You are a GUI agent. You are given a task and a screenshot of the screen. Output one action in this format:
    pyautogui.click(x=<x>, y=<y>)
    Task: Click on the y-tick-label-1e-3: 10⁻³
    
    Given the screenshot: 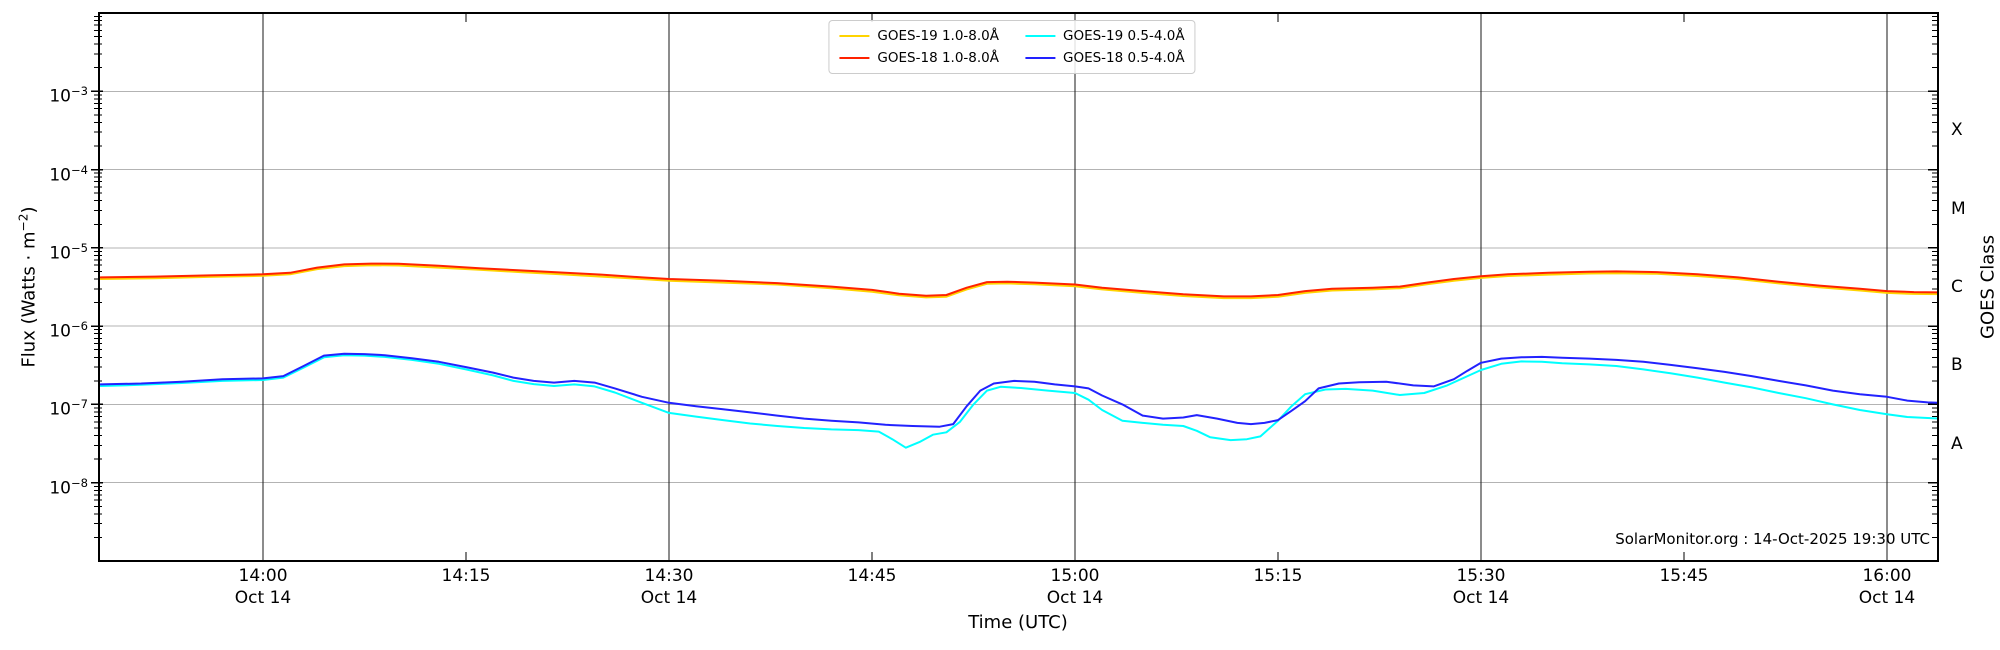 What is the action you would take?
    pyautogui.click(x=68, y=95)
    